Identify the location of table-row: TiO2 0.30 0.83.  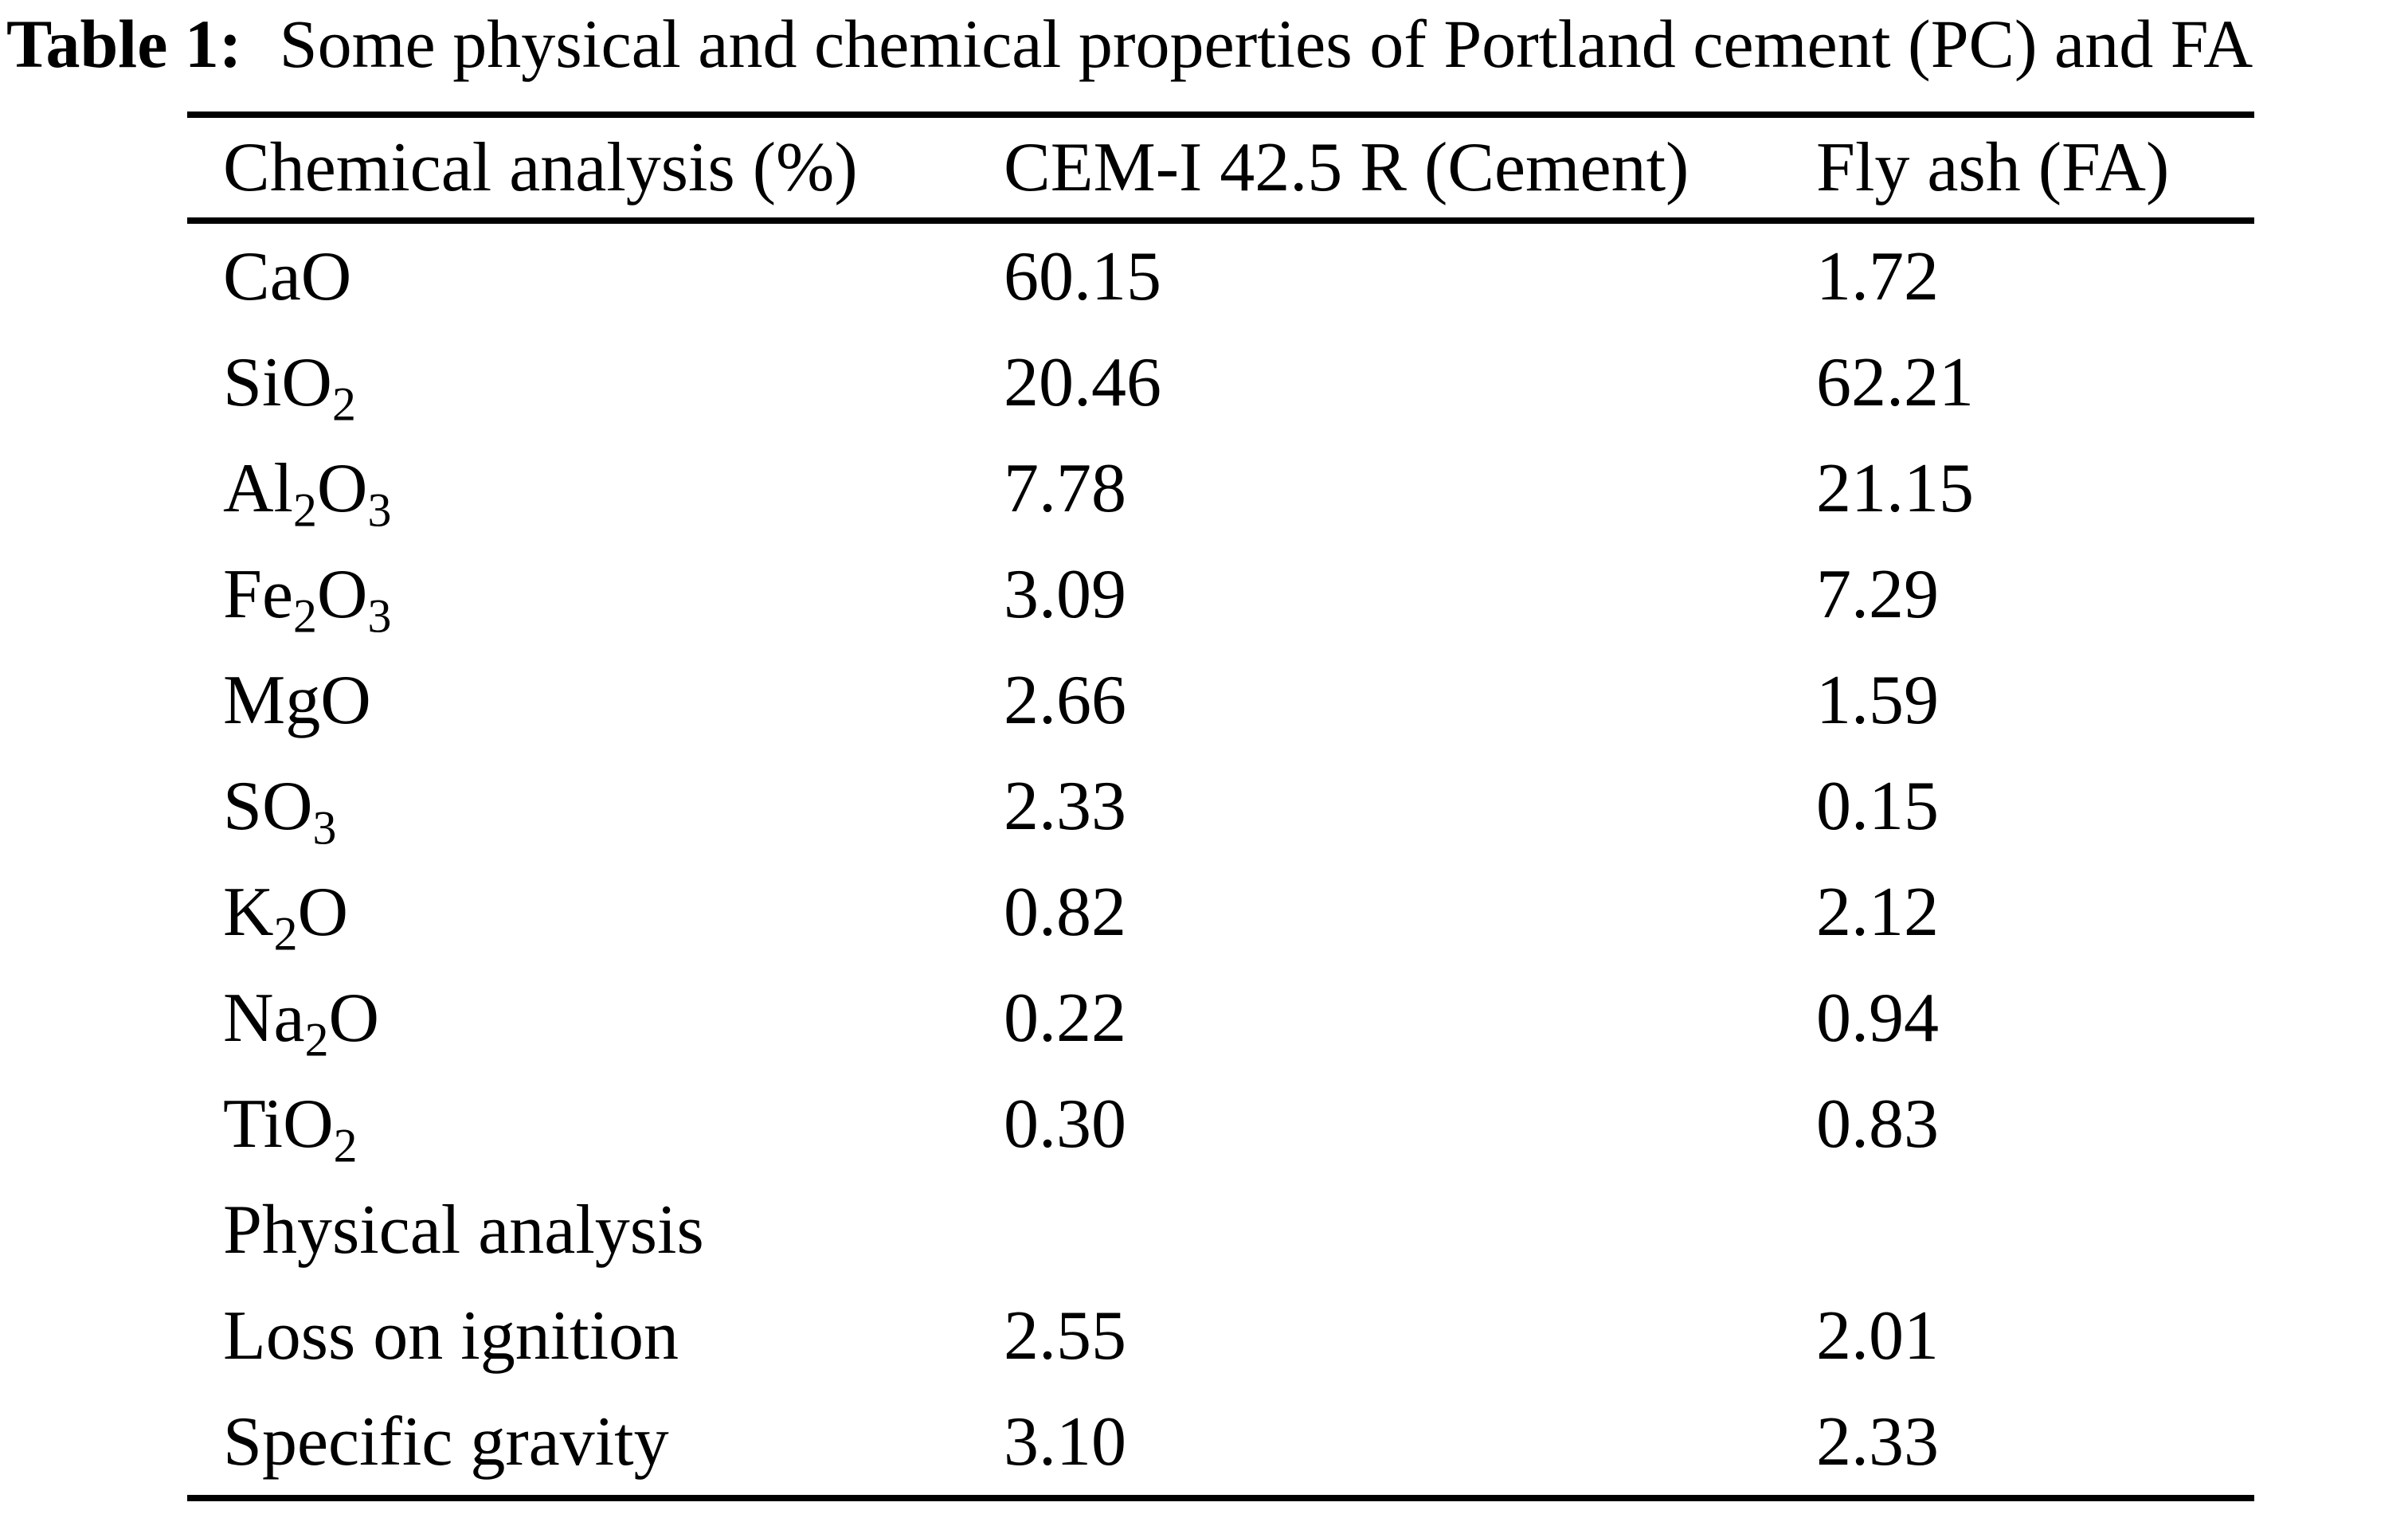
(1221, 1124).